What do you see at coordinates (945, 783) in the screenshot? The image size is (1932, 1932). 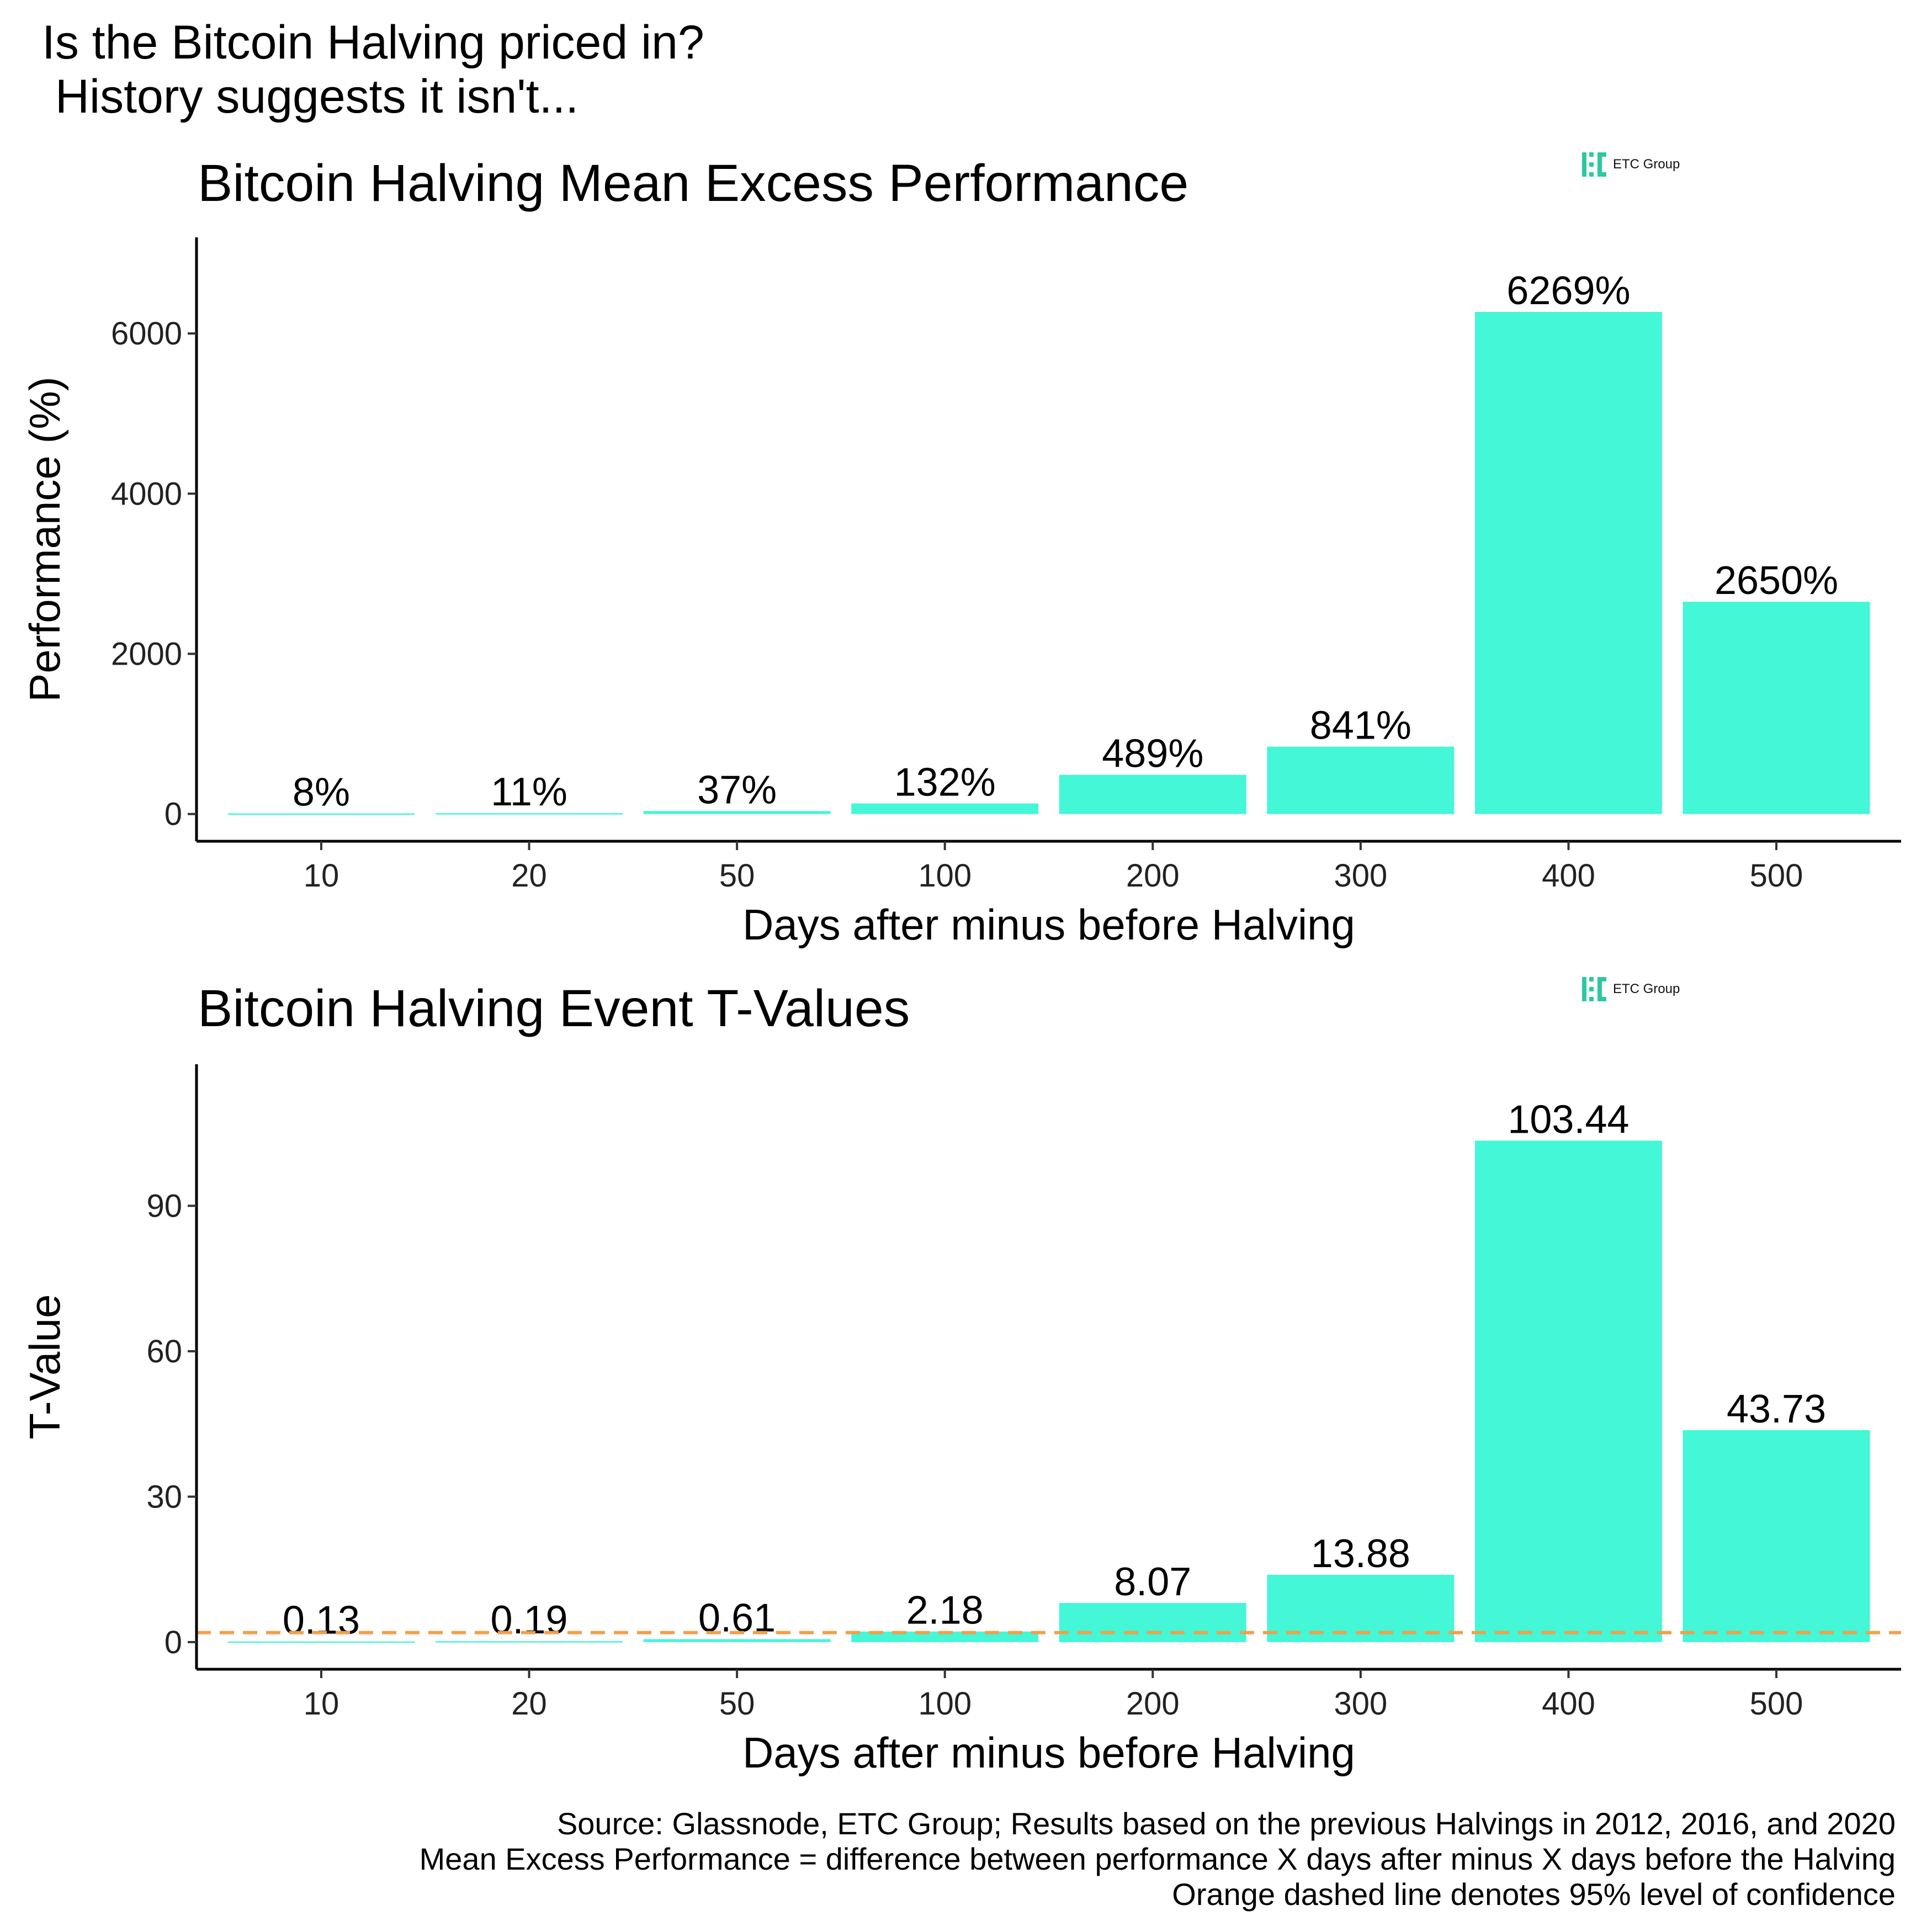 I see `chart-1-data-label-100: 132%` at bounding box center [945, 783].